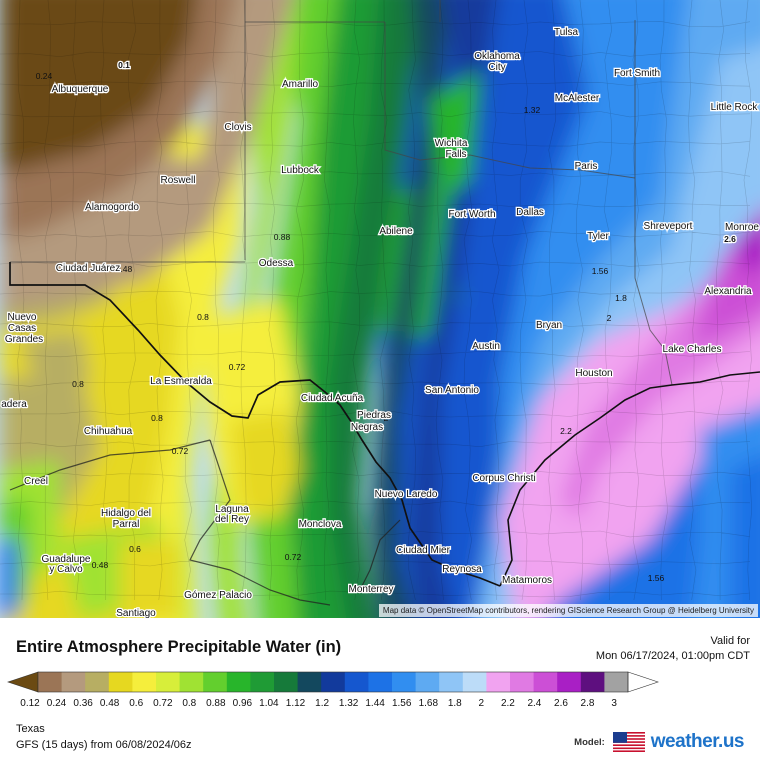 This screenshot has width=760, height=760. Describe the element at coordinates (598, 236) in the screenshot. I see `city-label: Tyler` at that location.